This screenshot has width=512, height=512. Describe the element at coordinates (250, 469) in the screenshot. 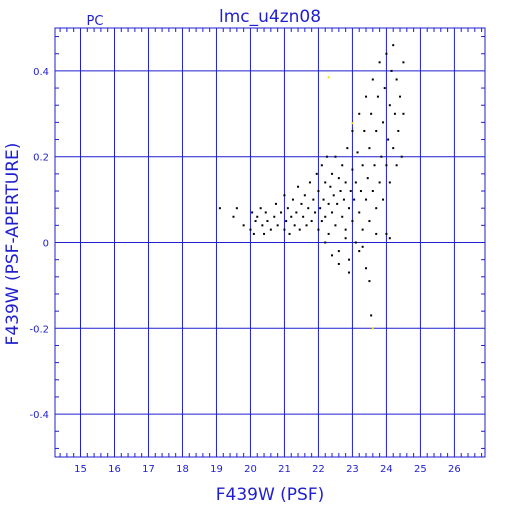

I see `x-tick-label: 20` at that location.